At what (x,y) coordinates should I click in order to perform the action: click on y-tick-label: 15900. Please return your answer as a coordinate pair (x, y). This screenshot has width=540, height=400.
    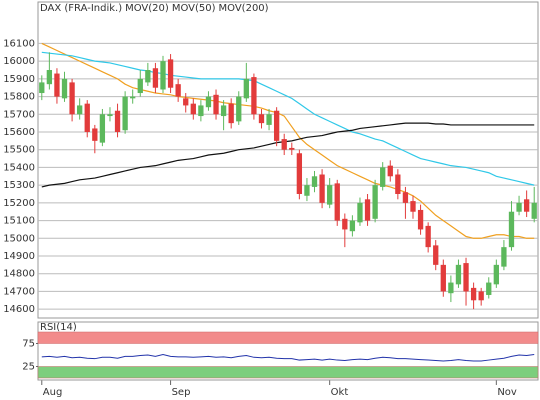
    Looking at the image, I should click on (19, 79).